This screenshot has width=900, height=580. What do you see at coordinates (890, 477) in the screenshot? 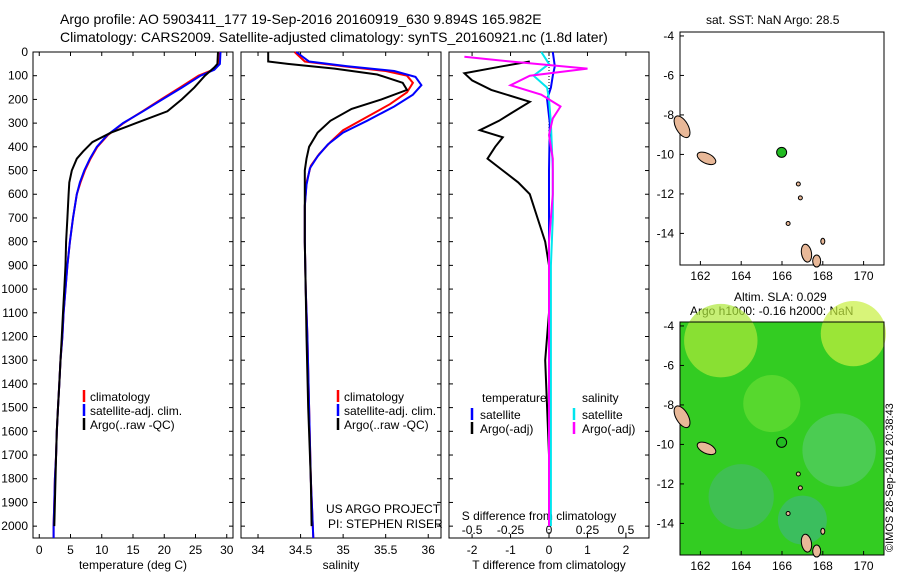
I see `imos-timestamp: ©IMOS 28-Sep-2016 20:38:43` at bounding box center [890, 477].